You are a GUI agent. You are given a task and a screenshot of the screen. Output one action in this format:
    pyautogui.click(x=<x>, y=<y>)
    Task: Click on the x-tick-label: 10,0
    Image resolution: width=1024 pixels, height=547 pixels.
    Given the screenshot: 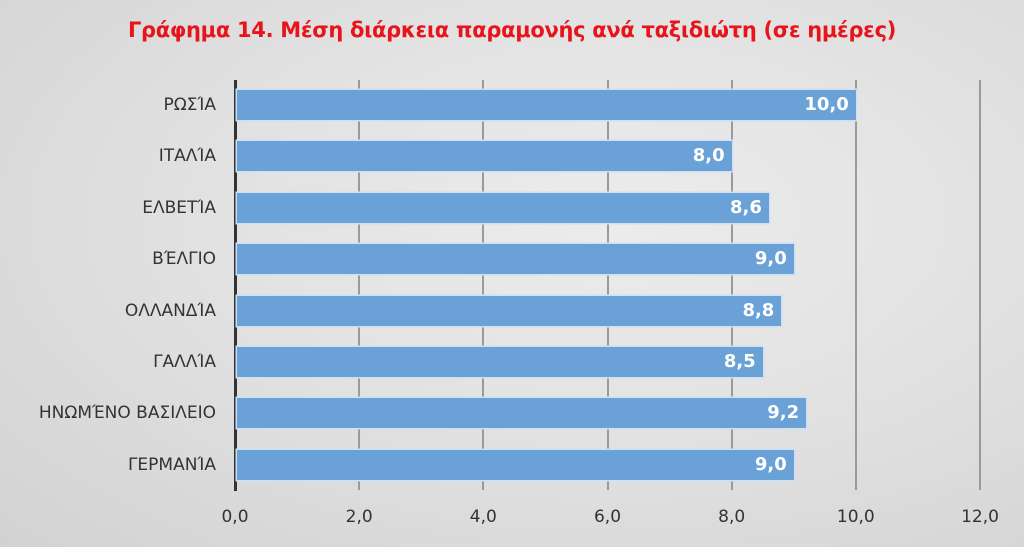 What is the action you would take?
    pyautogui.click(x=855, y=517)
    